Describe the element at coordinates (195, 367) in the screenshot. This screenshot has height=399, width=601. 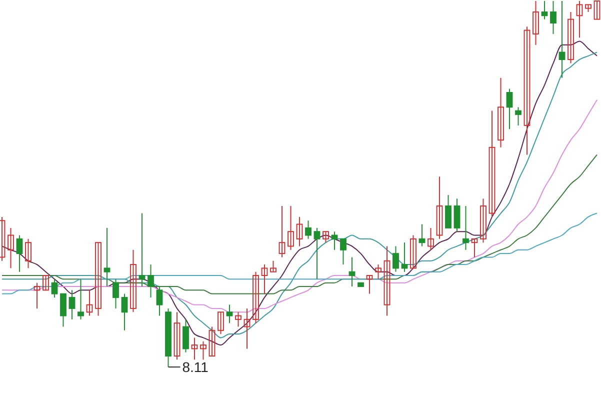
I see `annotation: 8.11` at that location.